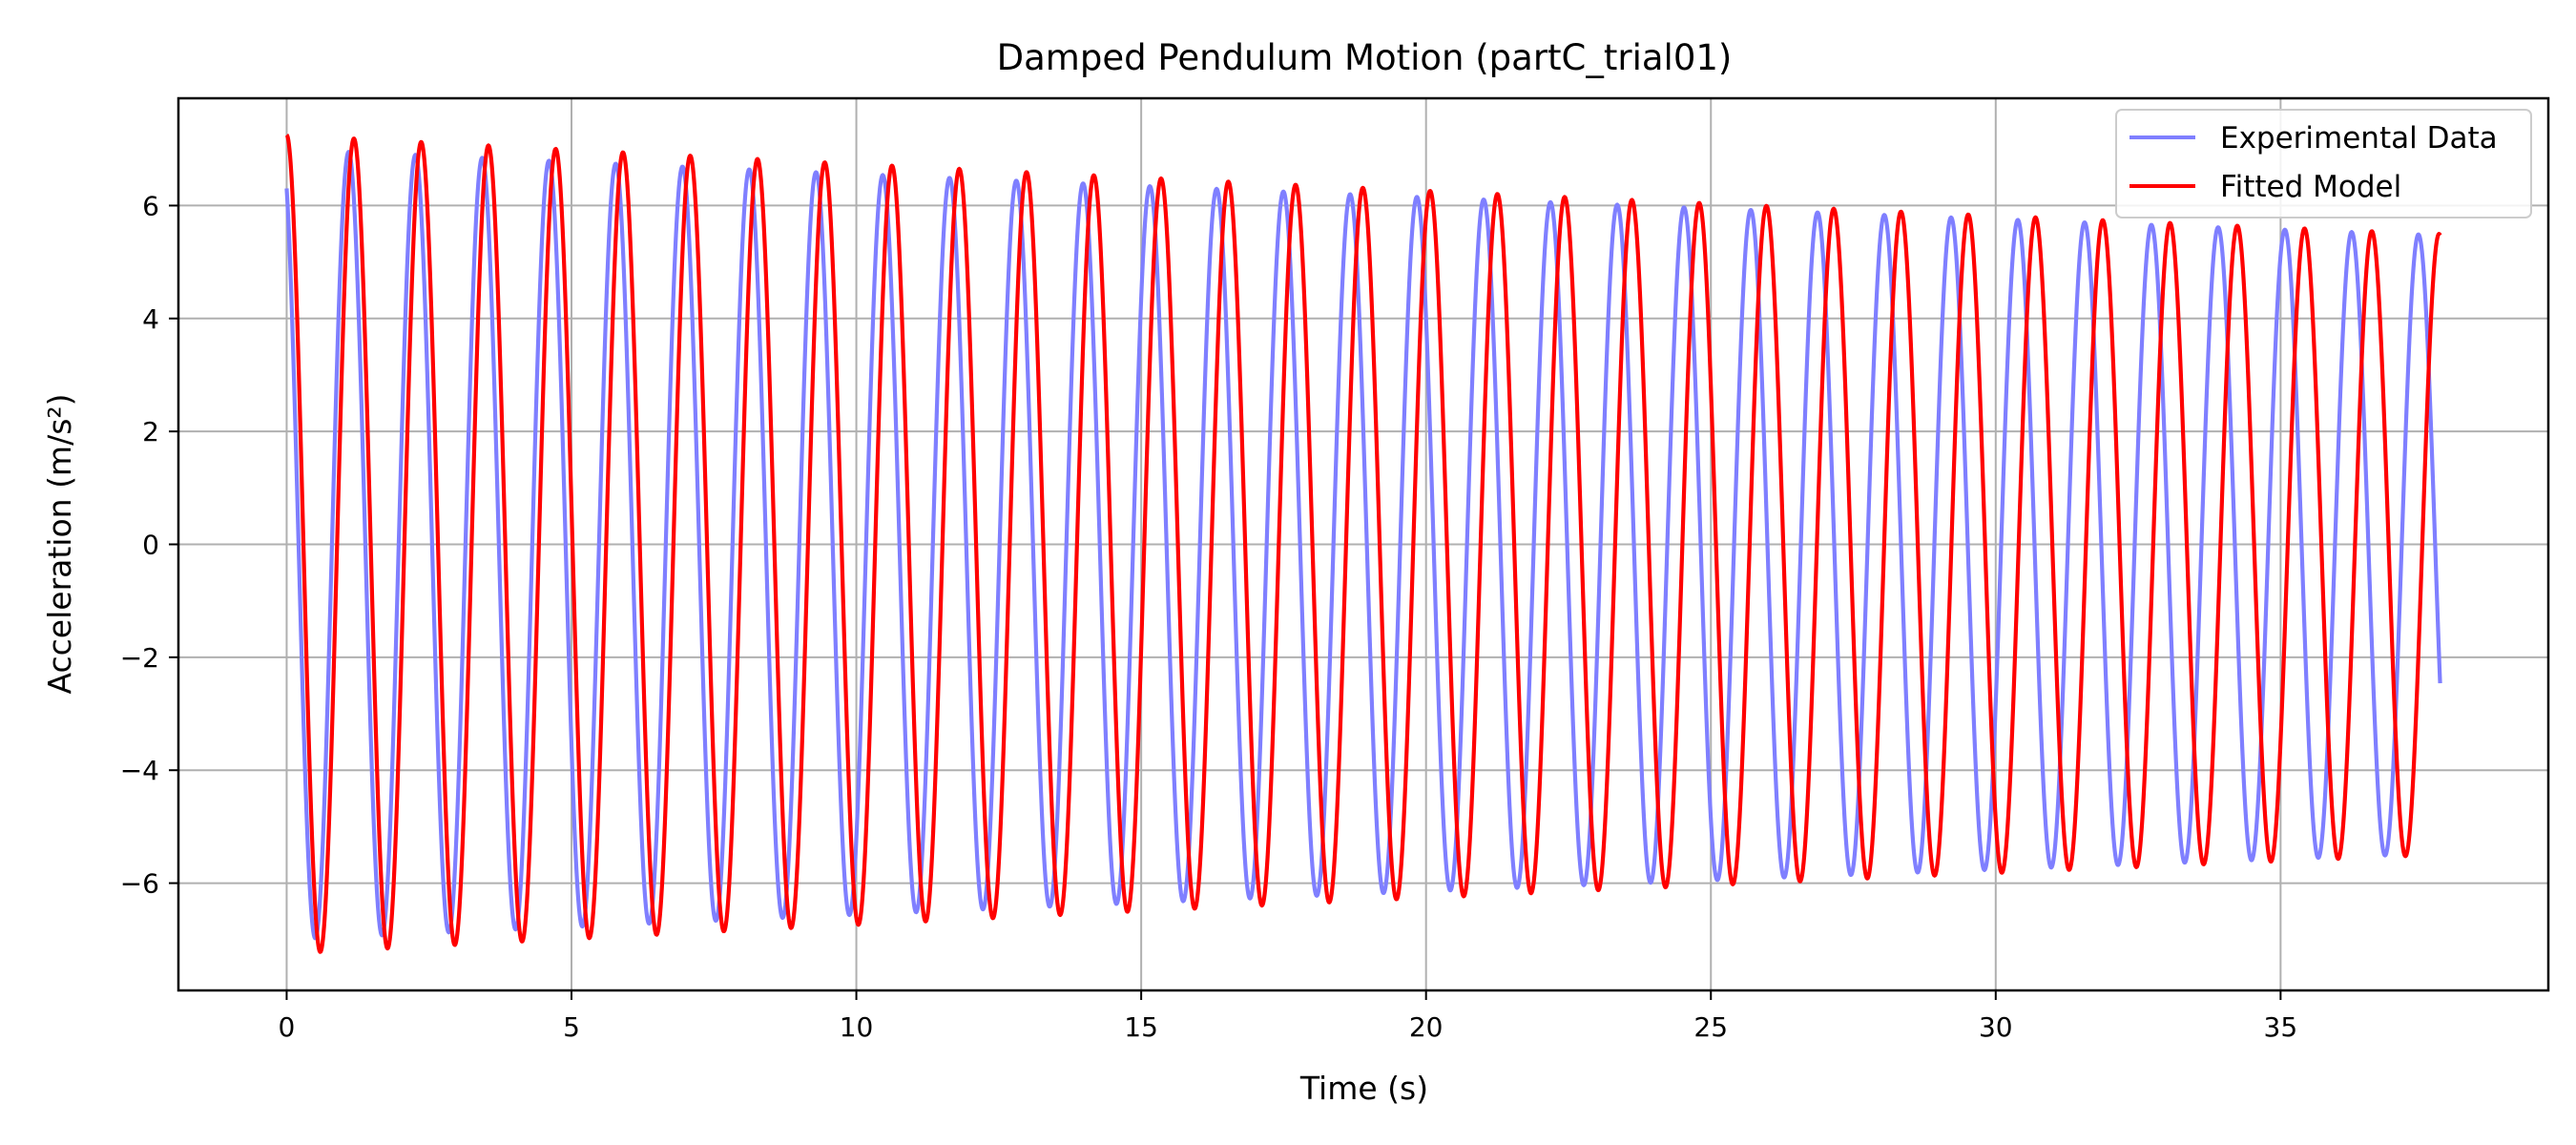  What do you see at coordinates (150, 319) in the screenshot?
I see `y-tick-label: 4` at bounding box center [150, 319].